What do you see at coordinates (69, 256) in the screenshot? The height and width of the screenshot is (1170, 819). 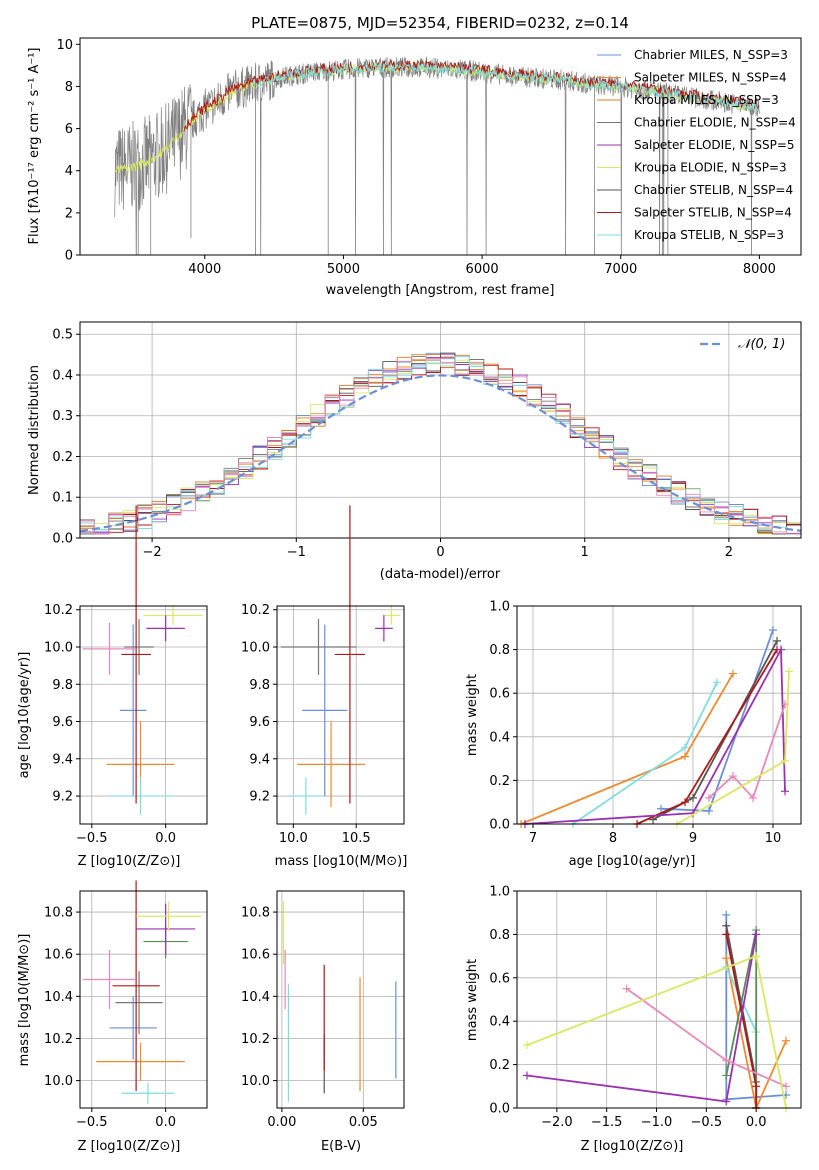 I see `spectrum-ytick-label: 0` at bounding box center [69, 256].